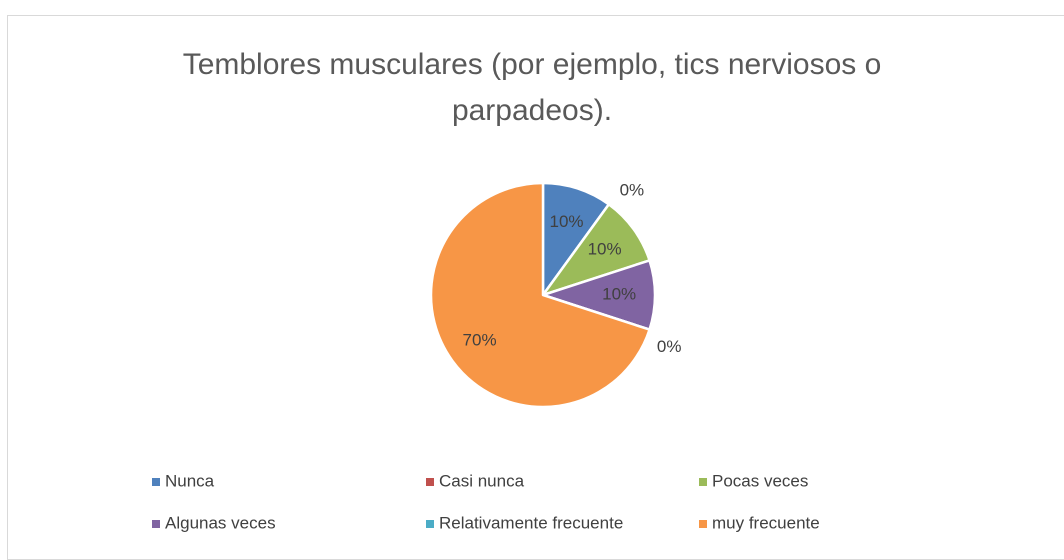 The width and height of the screenshot is (1064, 560). Describe the element at coordinates (531, 522) in the screenshot. I see `legend-label: Relativamente frecuente` at that location.